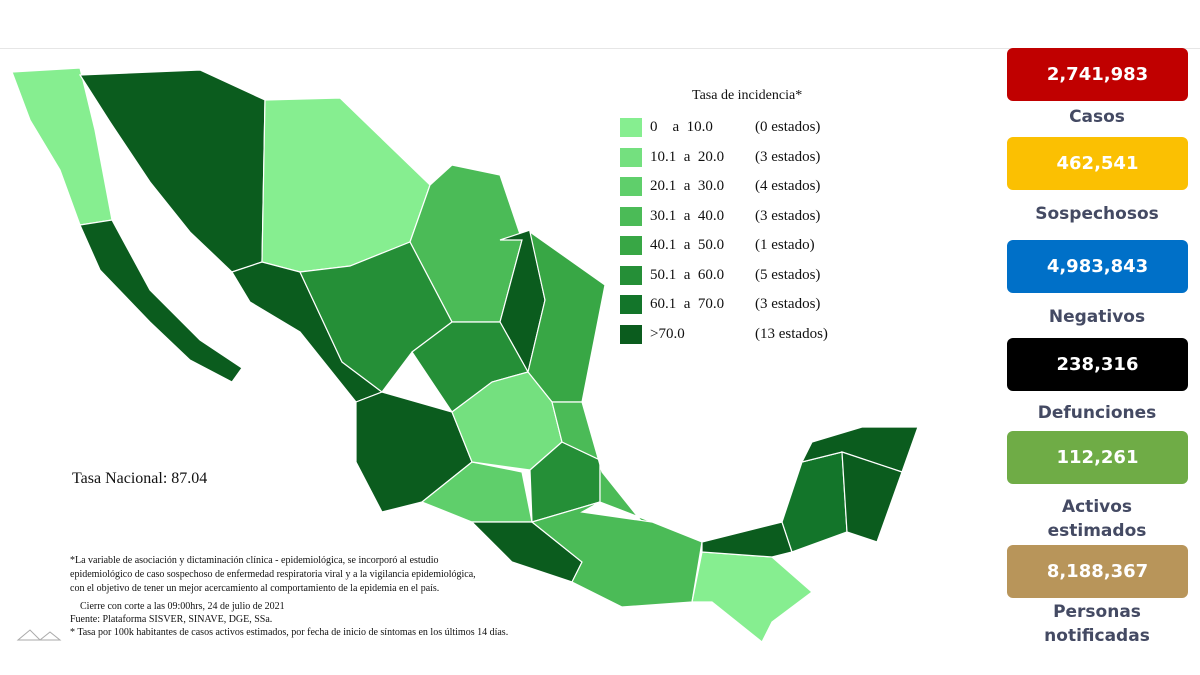 The image size is (1200, 675). Describe the element at coordinates (1097, 266) in the screenshot. I see `stat-card: 4,983,843` at that location.